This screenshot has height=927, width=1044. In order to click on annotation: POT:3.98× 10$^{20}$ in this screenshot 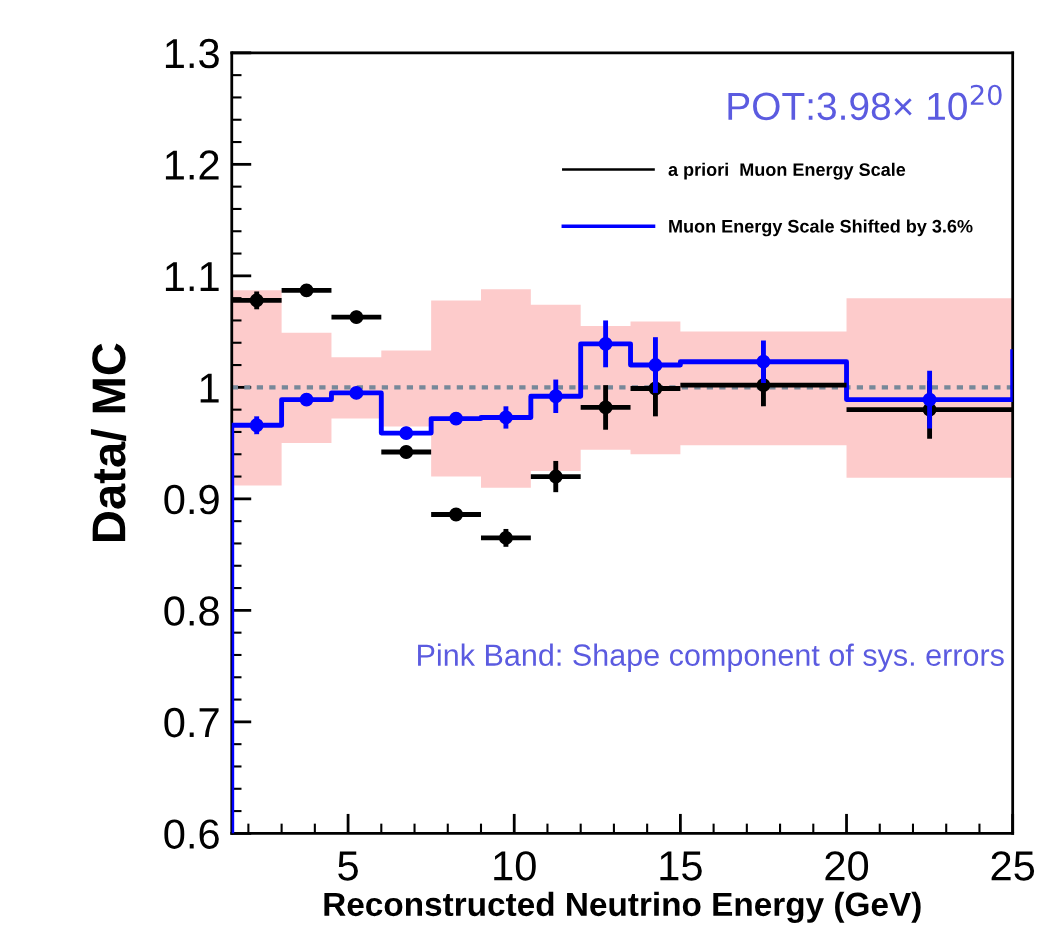, I will do `click(865, 102)`.